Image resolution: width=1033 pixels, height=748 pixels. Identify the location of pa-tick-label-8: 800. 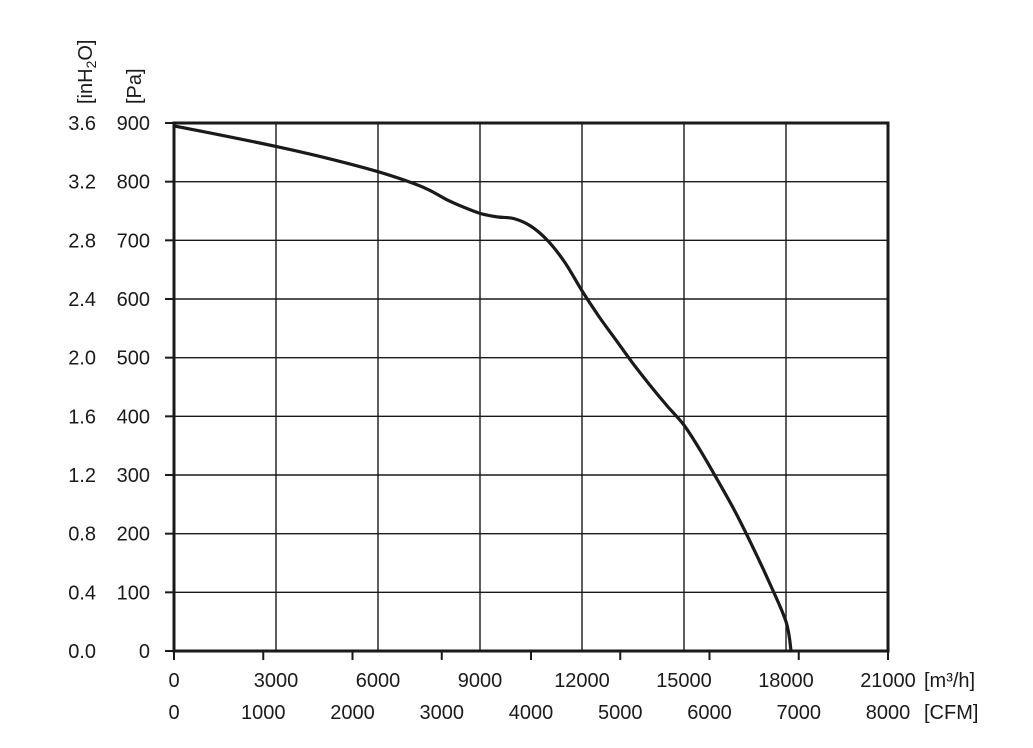
(133, 183).